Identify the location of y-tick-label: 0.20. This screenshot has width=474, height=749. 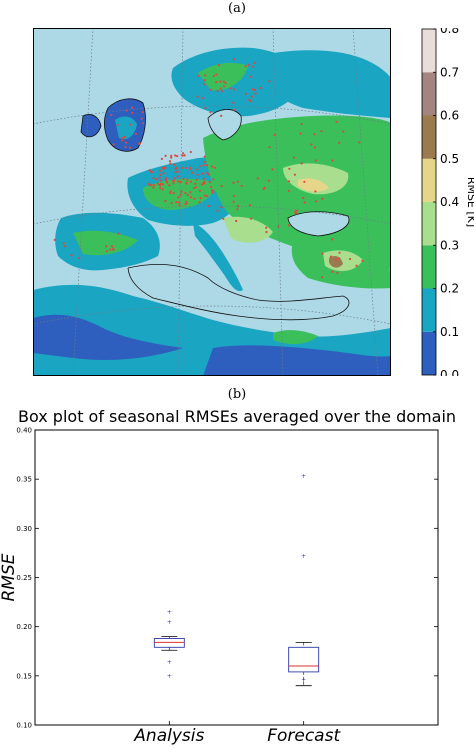
(24, 627).